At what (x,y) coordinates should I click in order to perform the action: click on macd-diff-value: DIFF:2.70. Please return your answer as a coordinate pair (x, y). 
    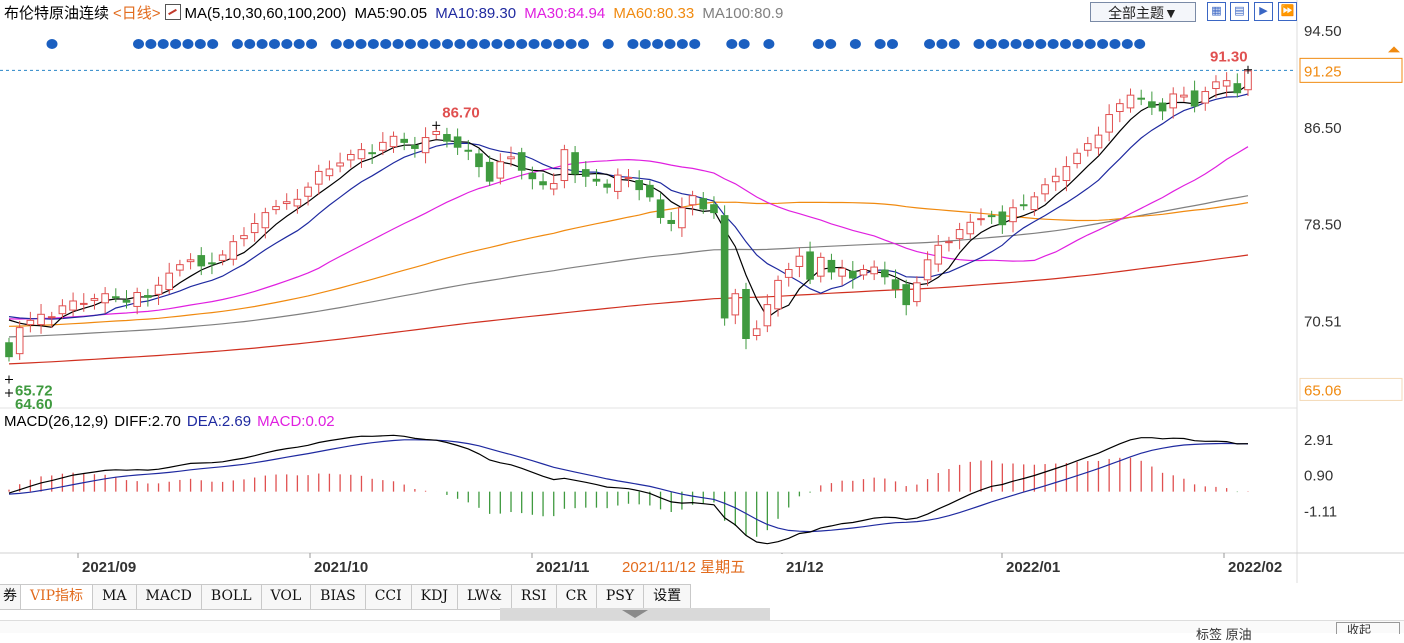
    Looking at the image, I should click on (147, 421).